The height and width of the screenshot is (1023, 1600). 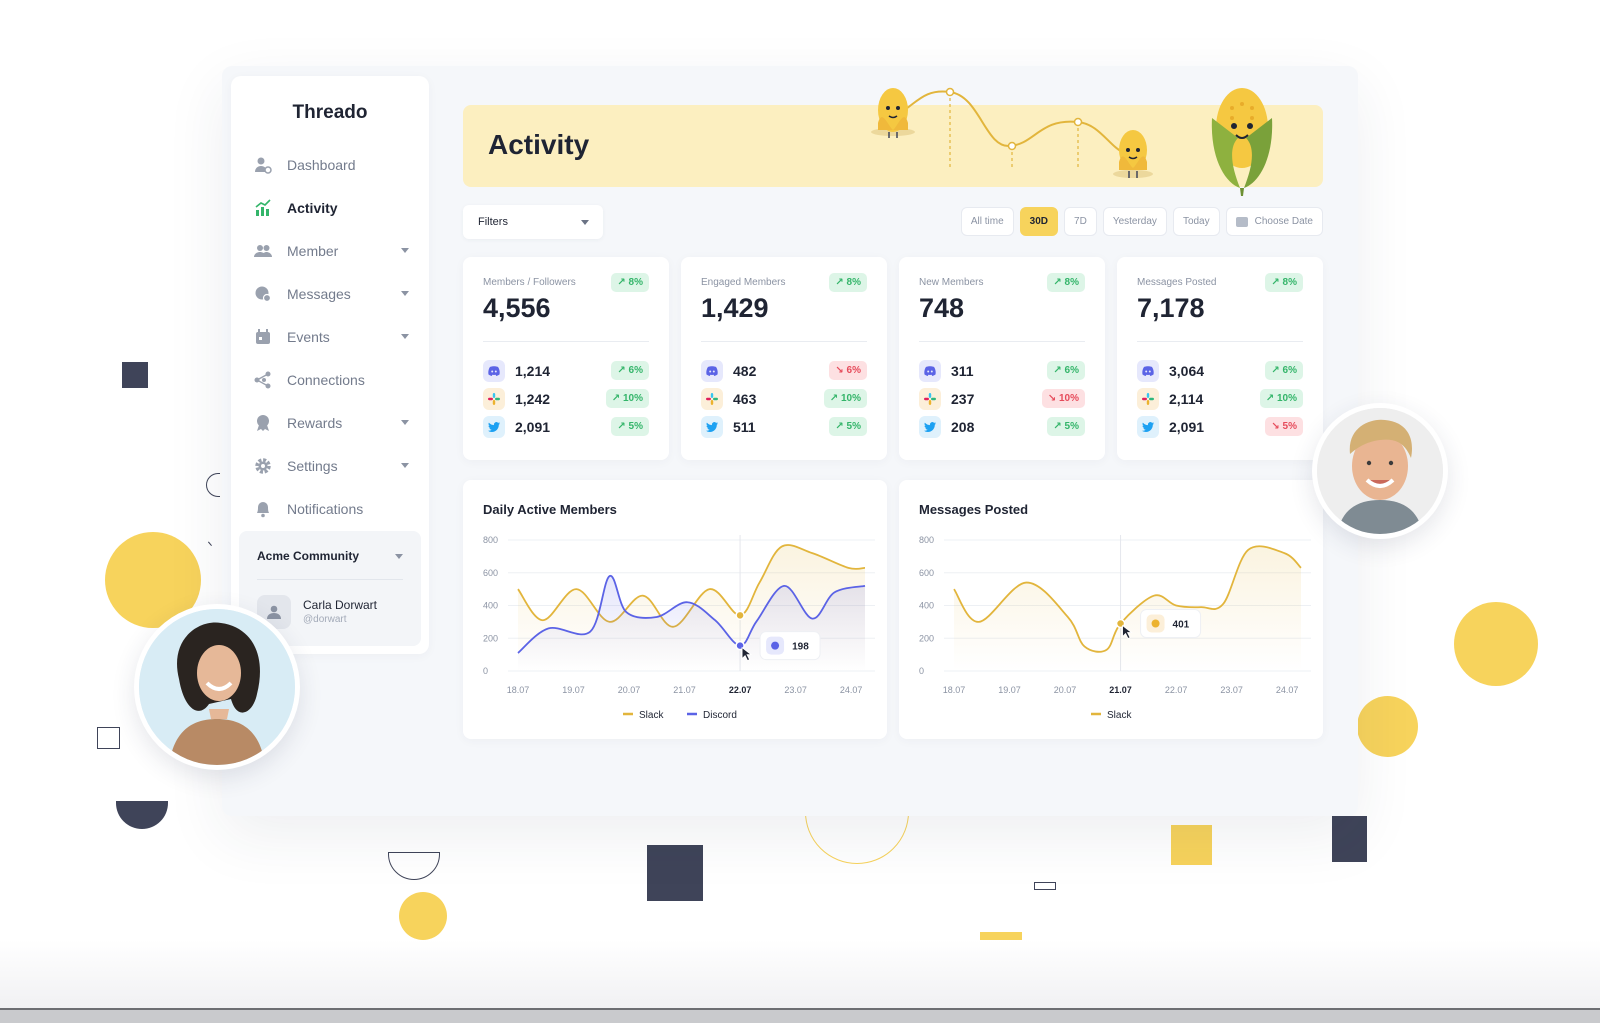 I want to click on bell-icon, so click(x=263, y=509).